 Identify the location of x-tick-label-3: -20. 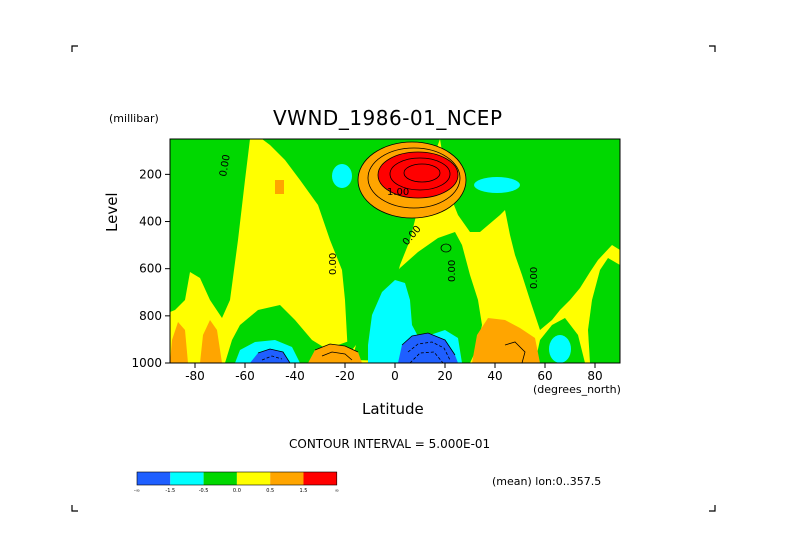
(345, 376).